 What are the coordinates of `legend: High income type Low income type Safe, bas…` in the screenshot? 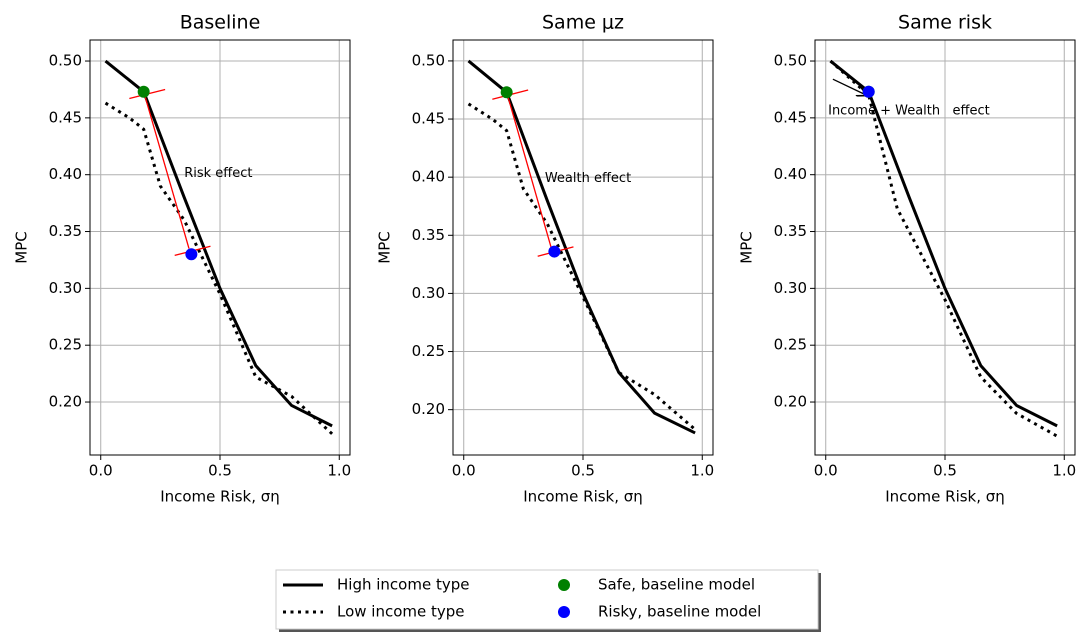 It's located at (548, 600).